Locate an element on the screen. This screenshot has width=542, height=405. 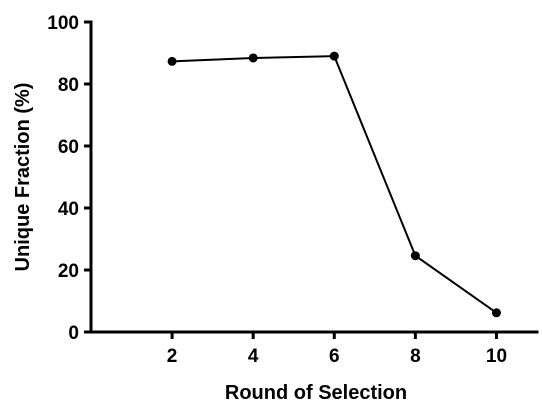
x-tick-label: 8 is located at coordinates (415, 356).